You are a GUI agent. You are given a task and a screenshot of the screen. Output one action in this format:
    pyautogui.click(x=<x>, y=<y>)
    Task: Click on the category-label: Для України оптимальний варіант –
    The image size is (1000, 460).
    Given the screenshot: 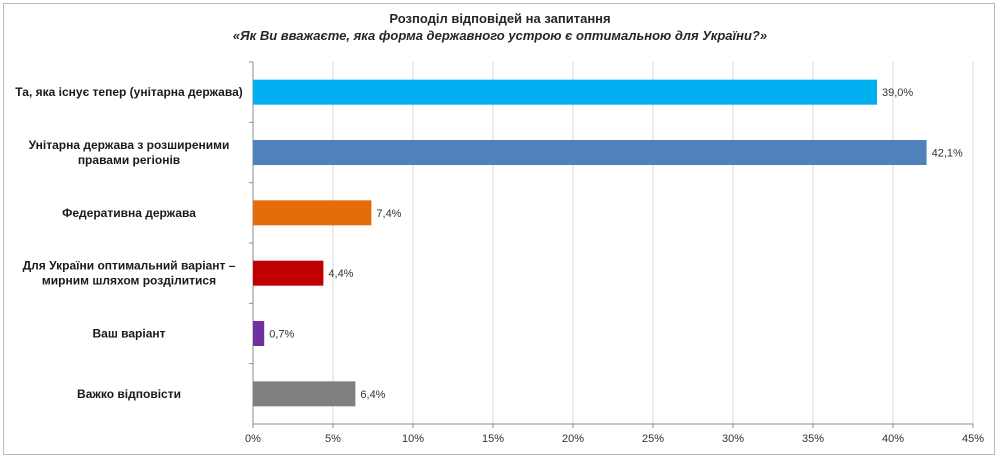 What is the action you would take?
    pyautogui.click(x=129, y=266)
    